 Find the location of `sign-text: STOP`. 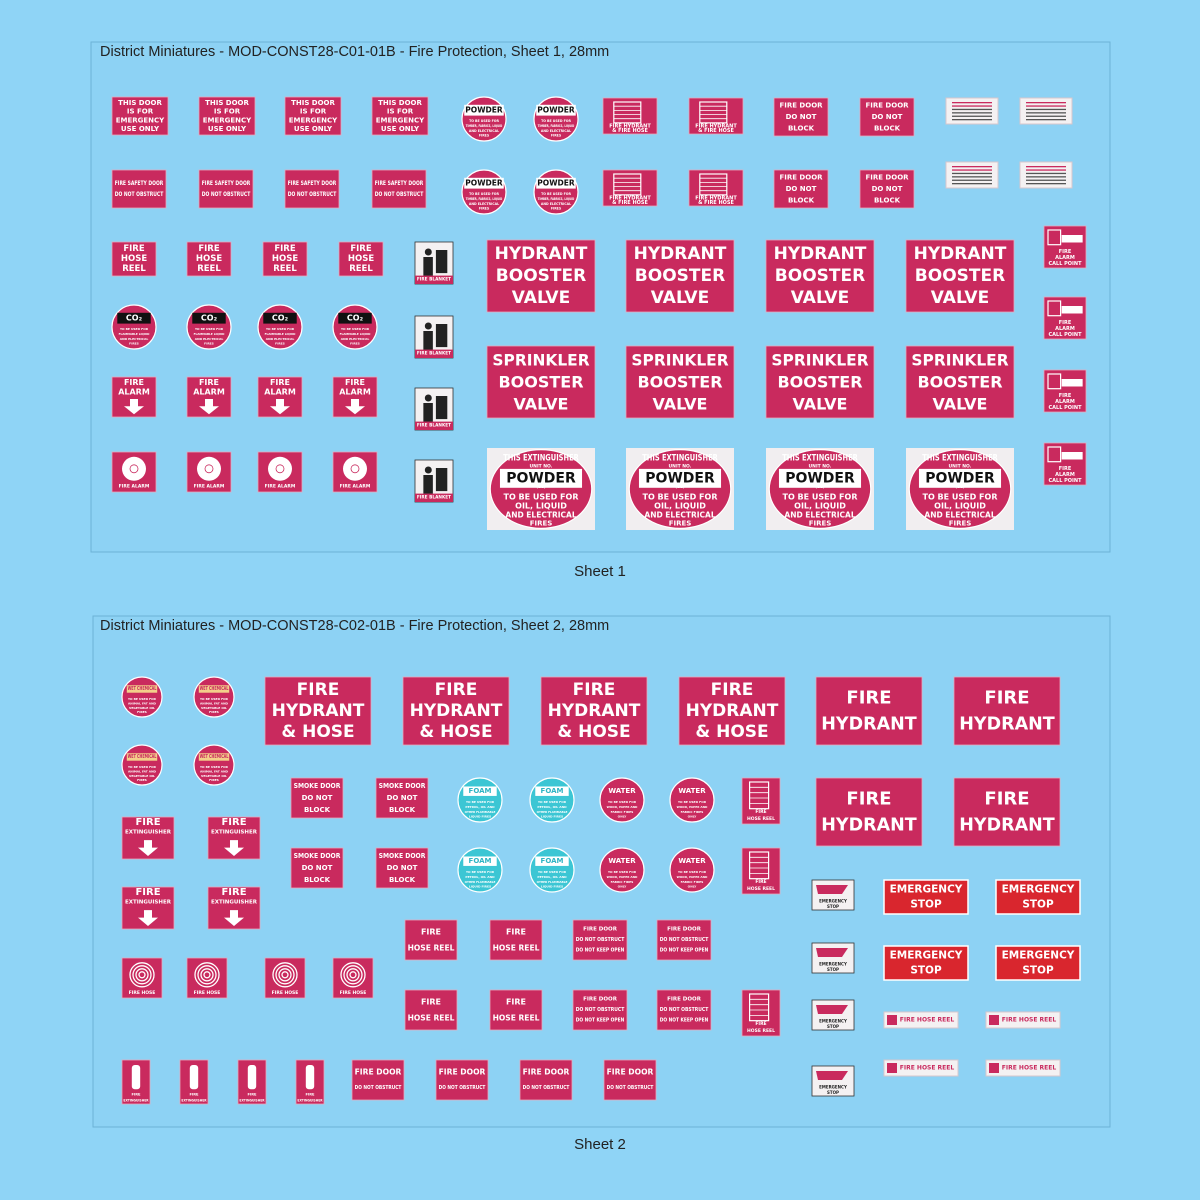

sign-text: STOP is located at coordinates (833, 969).